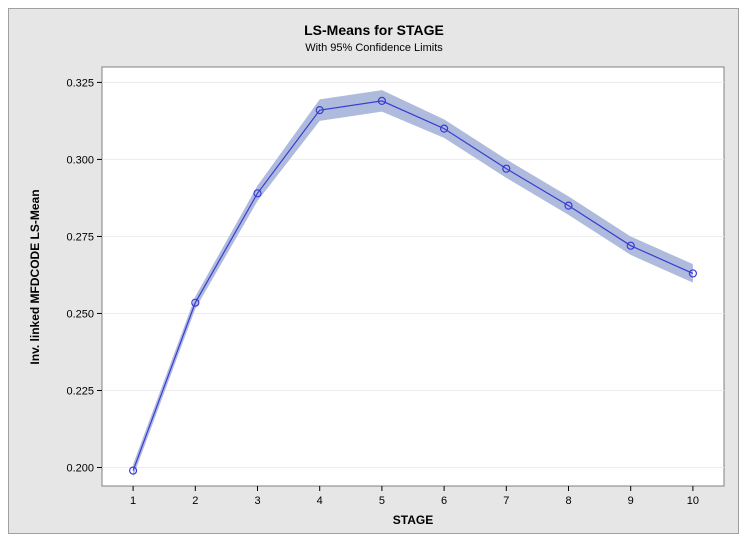 This screenshot has height=536, width=741. I want to click on x-tick-label: 2, so click(195, 501).